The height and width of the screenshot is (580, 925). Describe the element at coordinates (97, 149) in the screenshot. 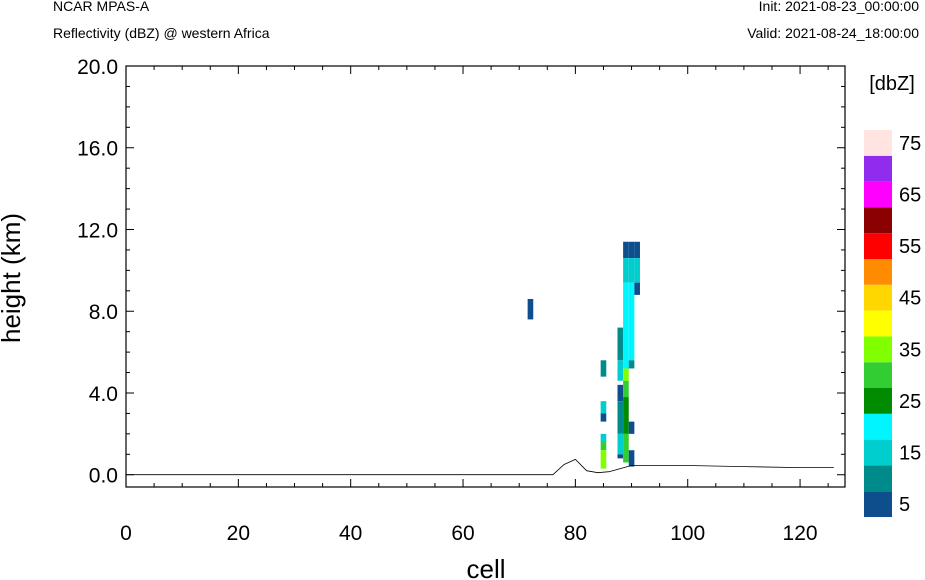

I see `y-tick-label: 16.0` at that location.